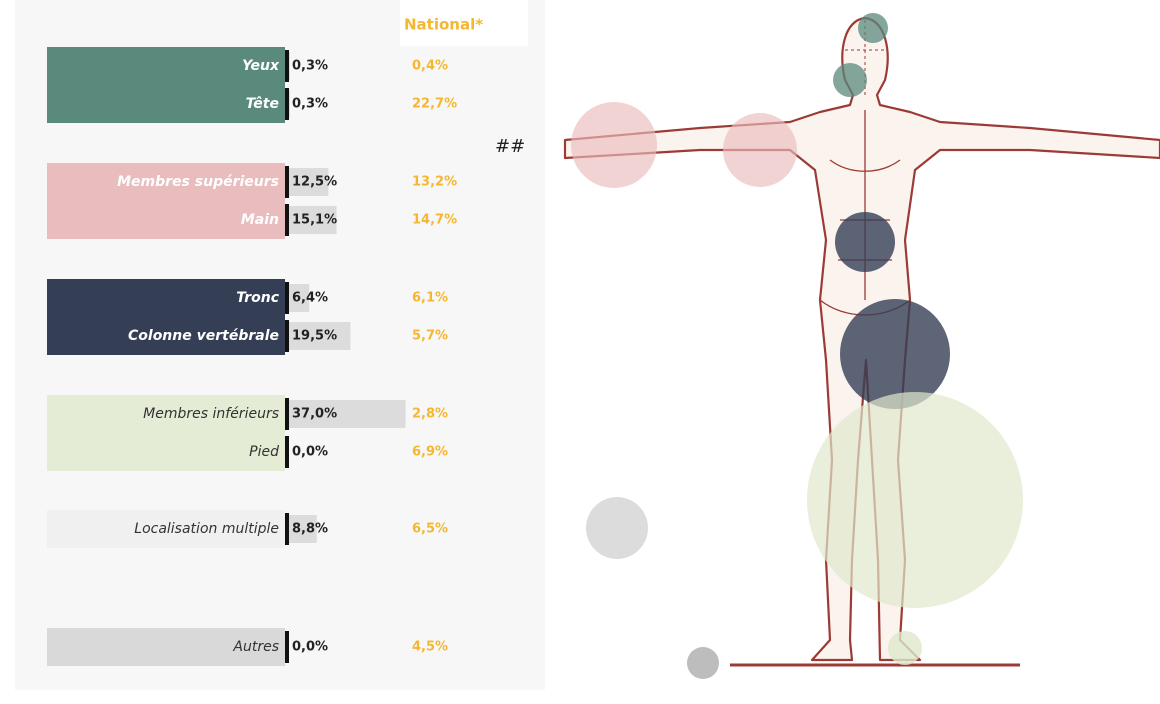 Image resolution: width=1160 pixels, height=704 pixels. Describe the element at coordinates (258, 298) in the screenshot. I see `row-label: Tronc` at that location.